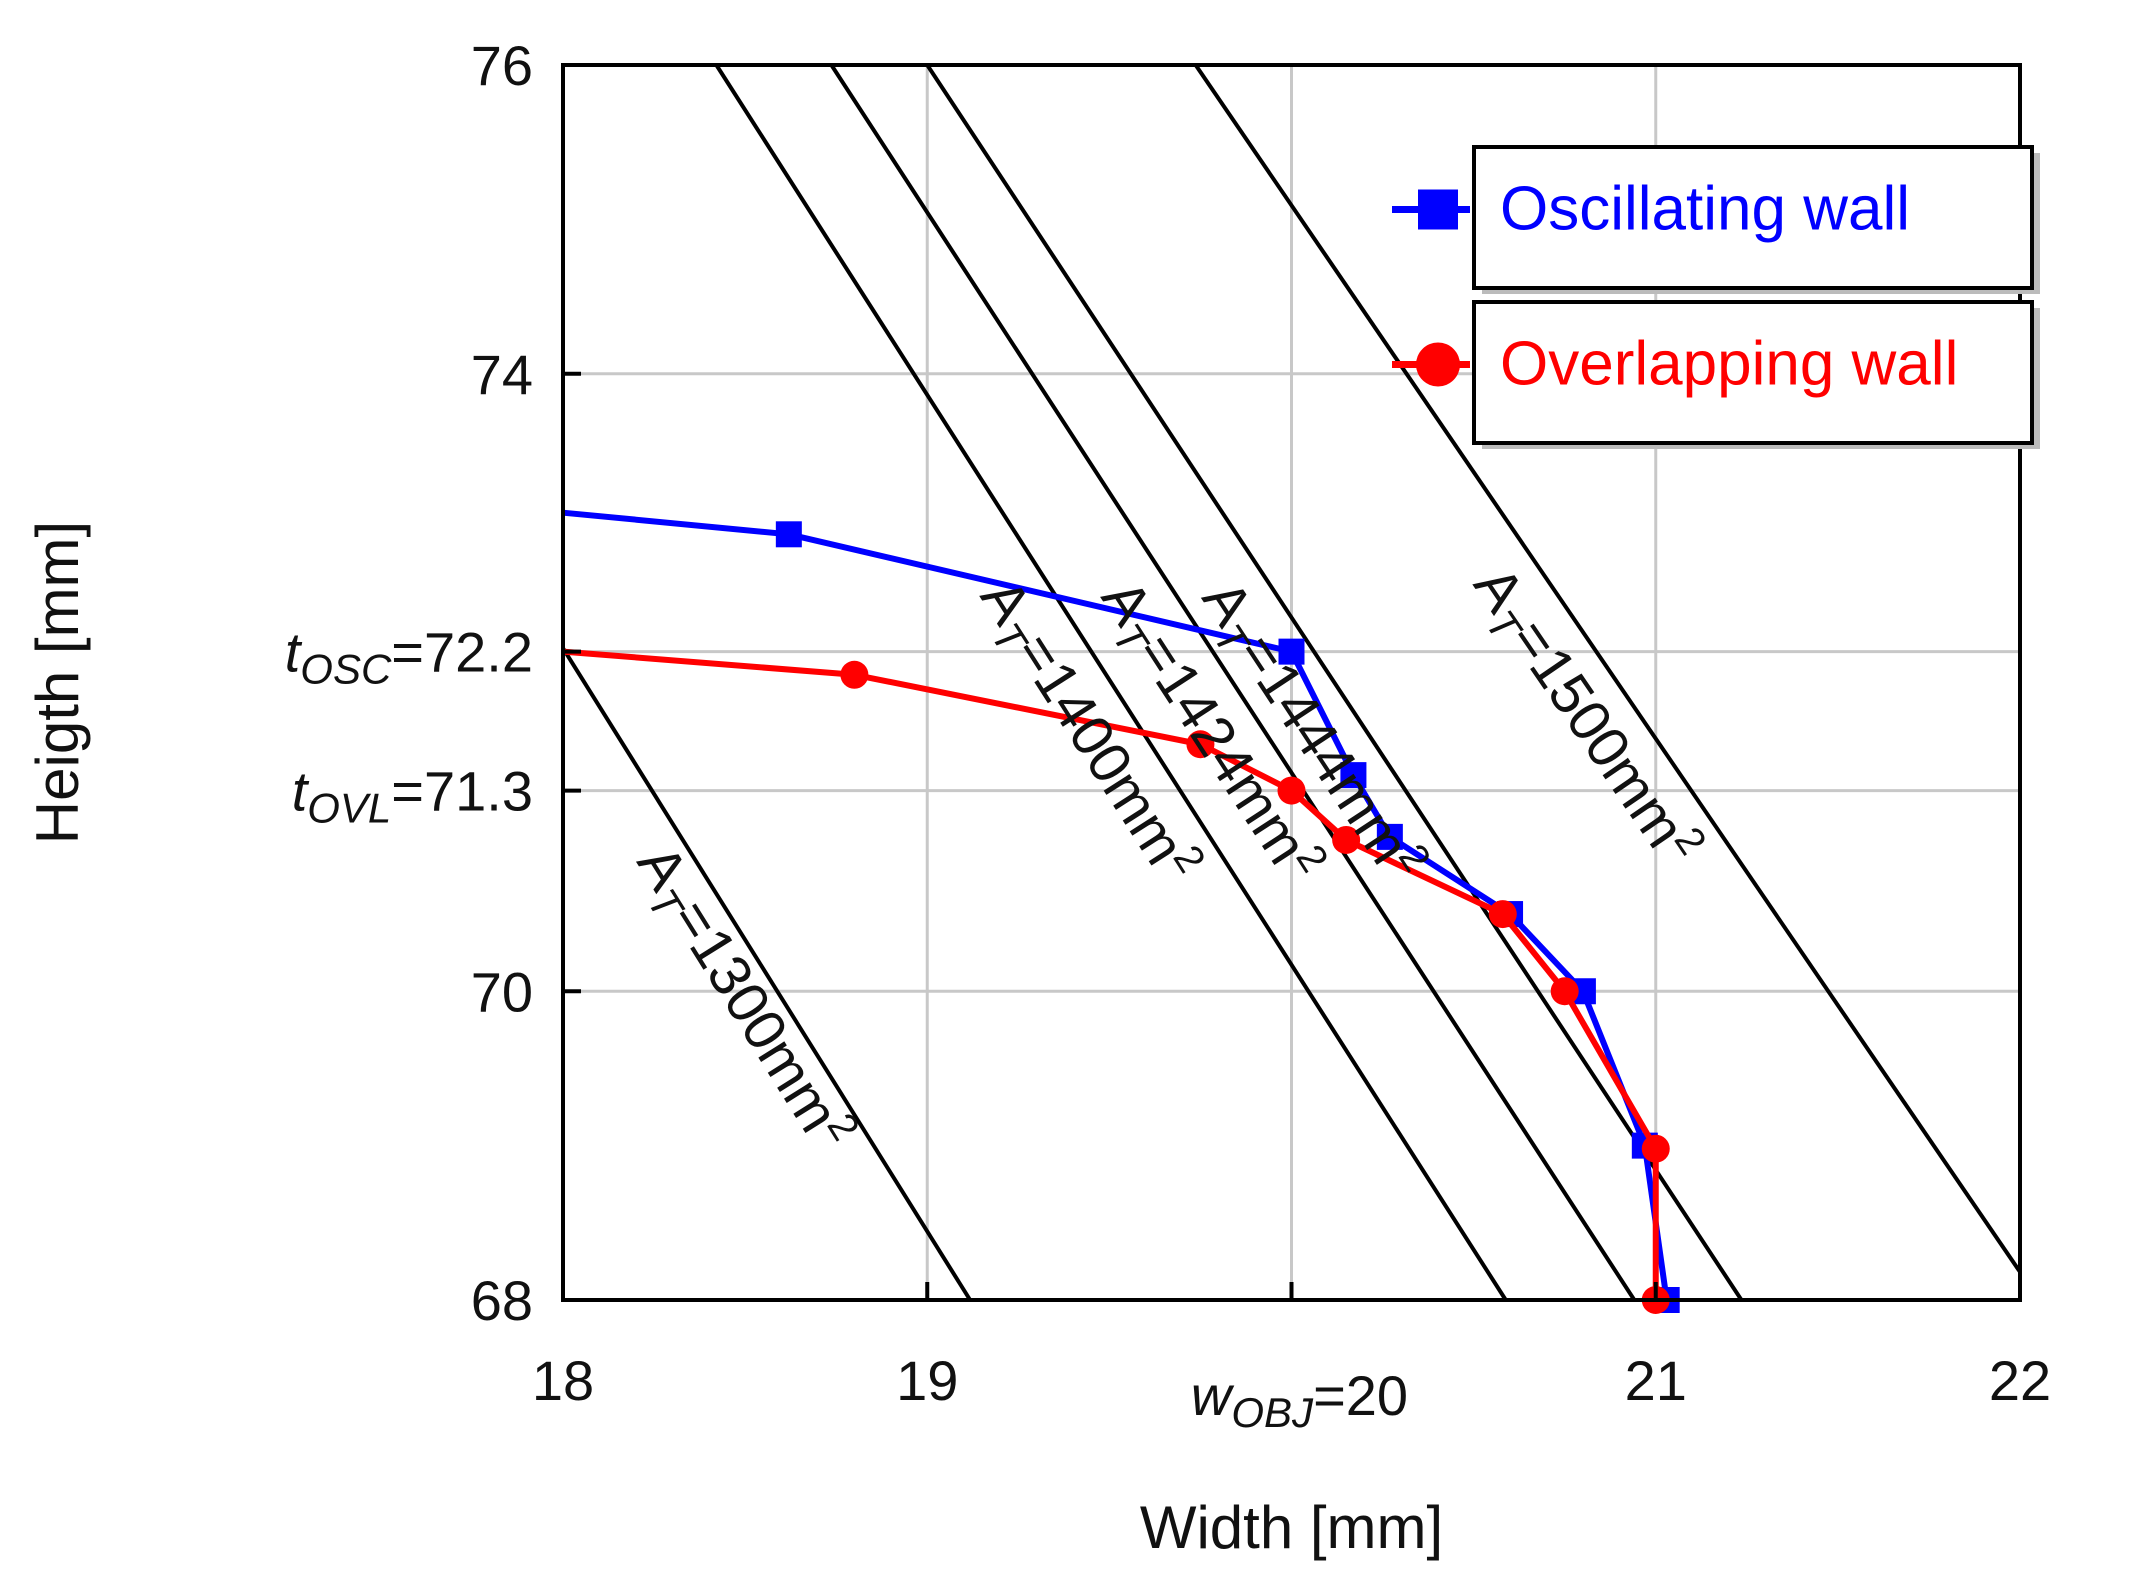 This screenshot has height=1593, width=2142. What do you see at coordinates (1291, 1527) in the screenshot?
I see `x-axis-label: Width [mm]` at bounding box center [1291, 1527].